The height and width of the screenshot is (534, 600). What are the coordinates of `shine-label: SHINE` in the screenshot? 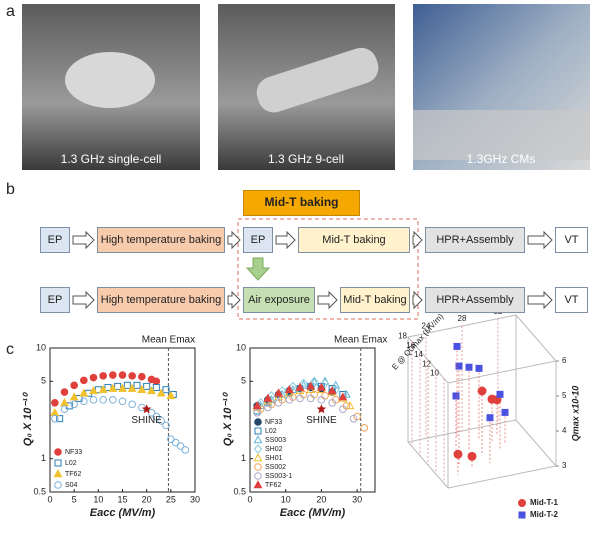 It's located at (146, 420).